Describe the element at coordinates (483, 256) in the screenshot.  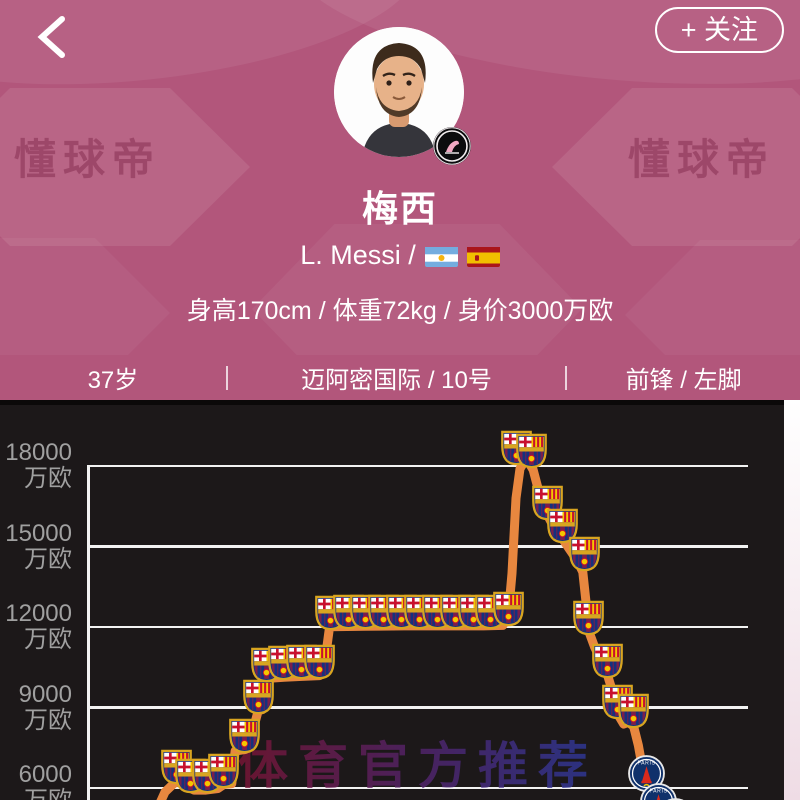
I see `spain-flag-icon` at that location.